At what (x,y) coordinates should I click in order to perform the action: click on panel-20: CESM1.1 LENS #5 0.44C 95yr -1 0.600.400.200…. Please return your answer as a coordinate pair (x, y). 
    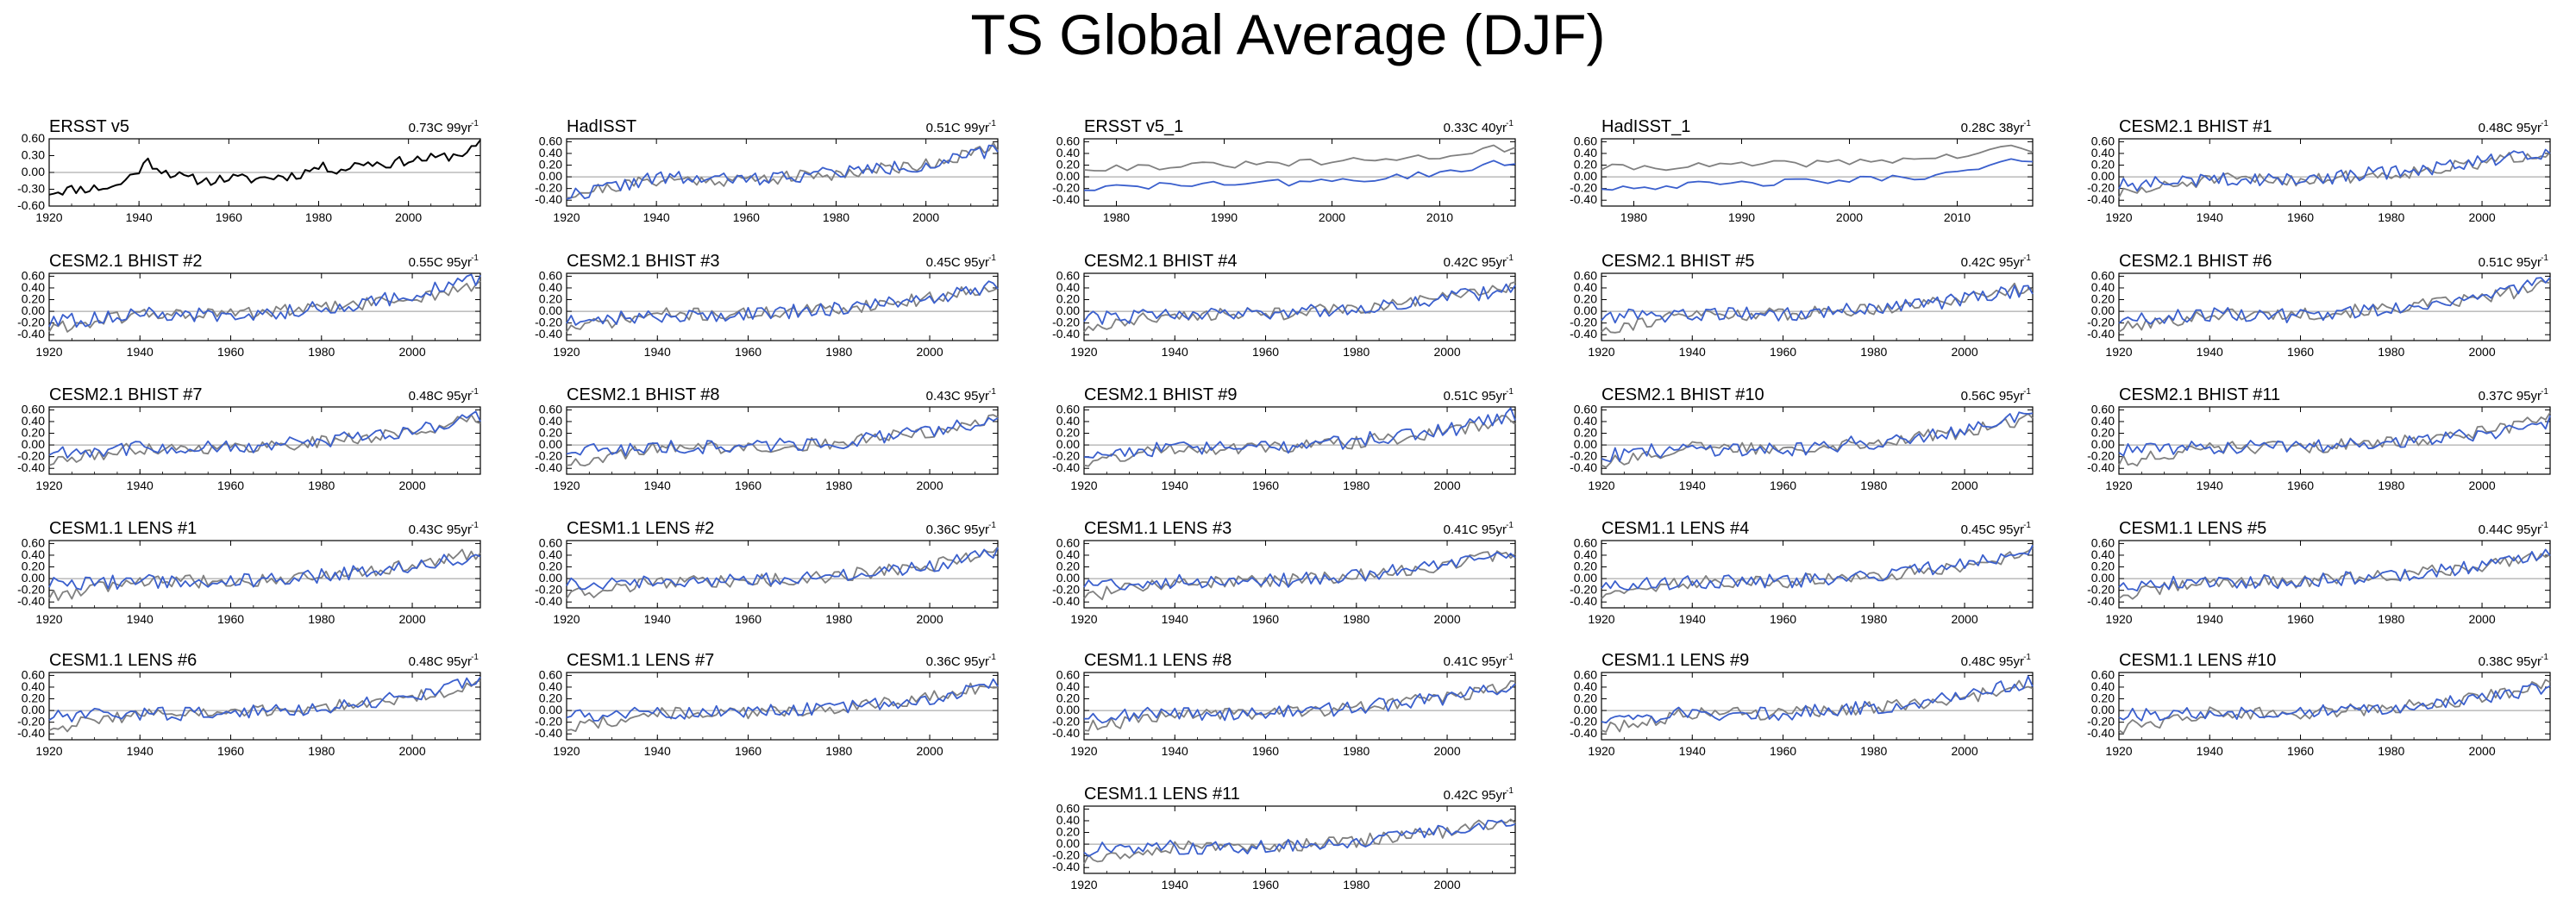
    Looking at the image, I should click on (2319, 572).